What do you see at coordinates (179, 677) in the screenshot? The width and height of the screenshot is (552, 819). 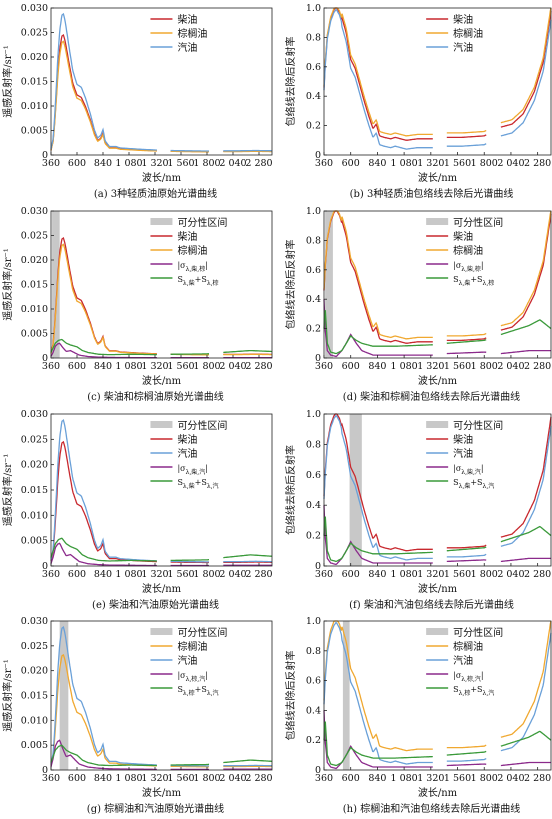 I see `legend-item-abs_diff: |σλ,棕,汽|` at bounding box center [179, 677].